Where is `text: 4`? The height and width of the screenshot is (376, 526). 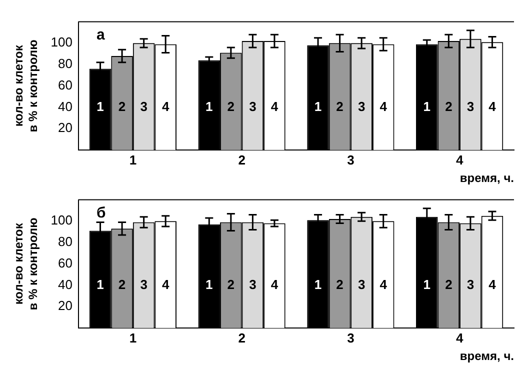 text: 4 is located at coordinates (383, 106).